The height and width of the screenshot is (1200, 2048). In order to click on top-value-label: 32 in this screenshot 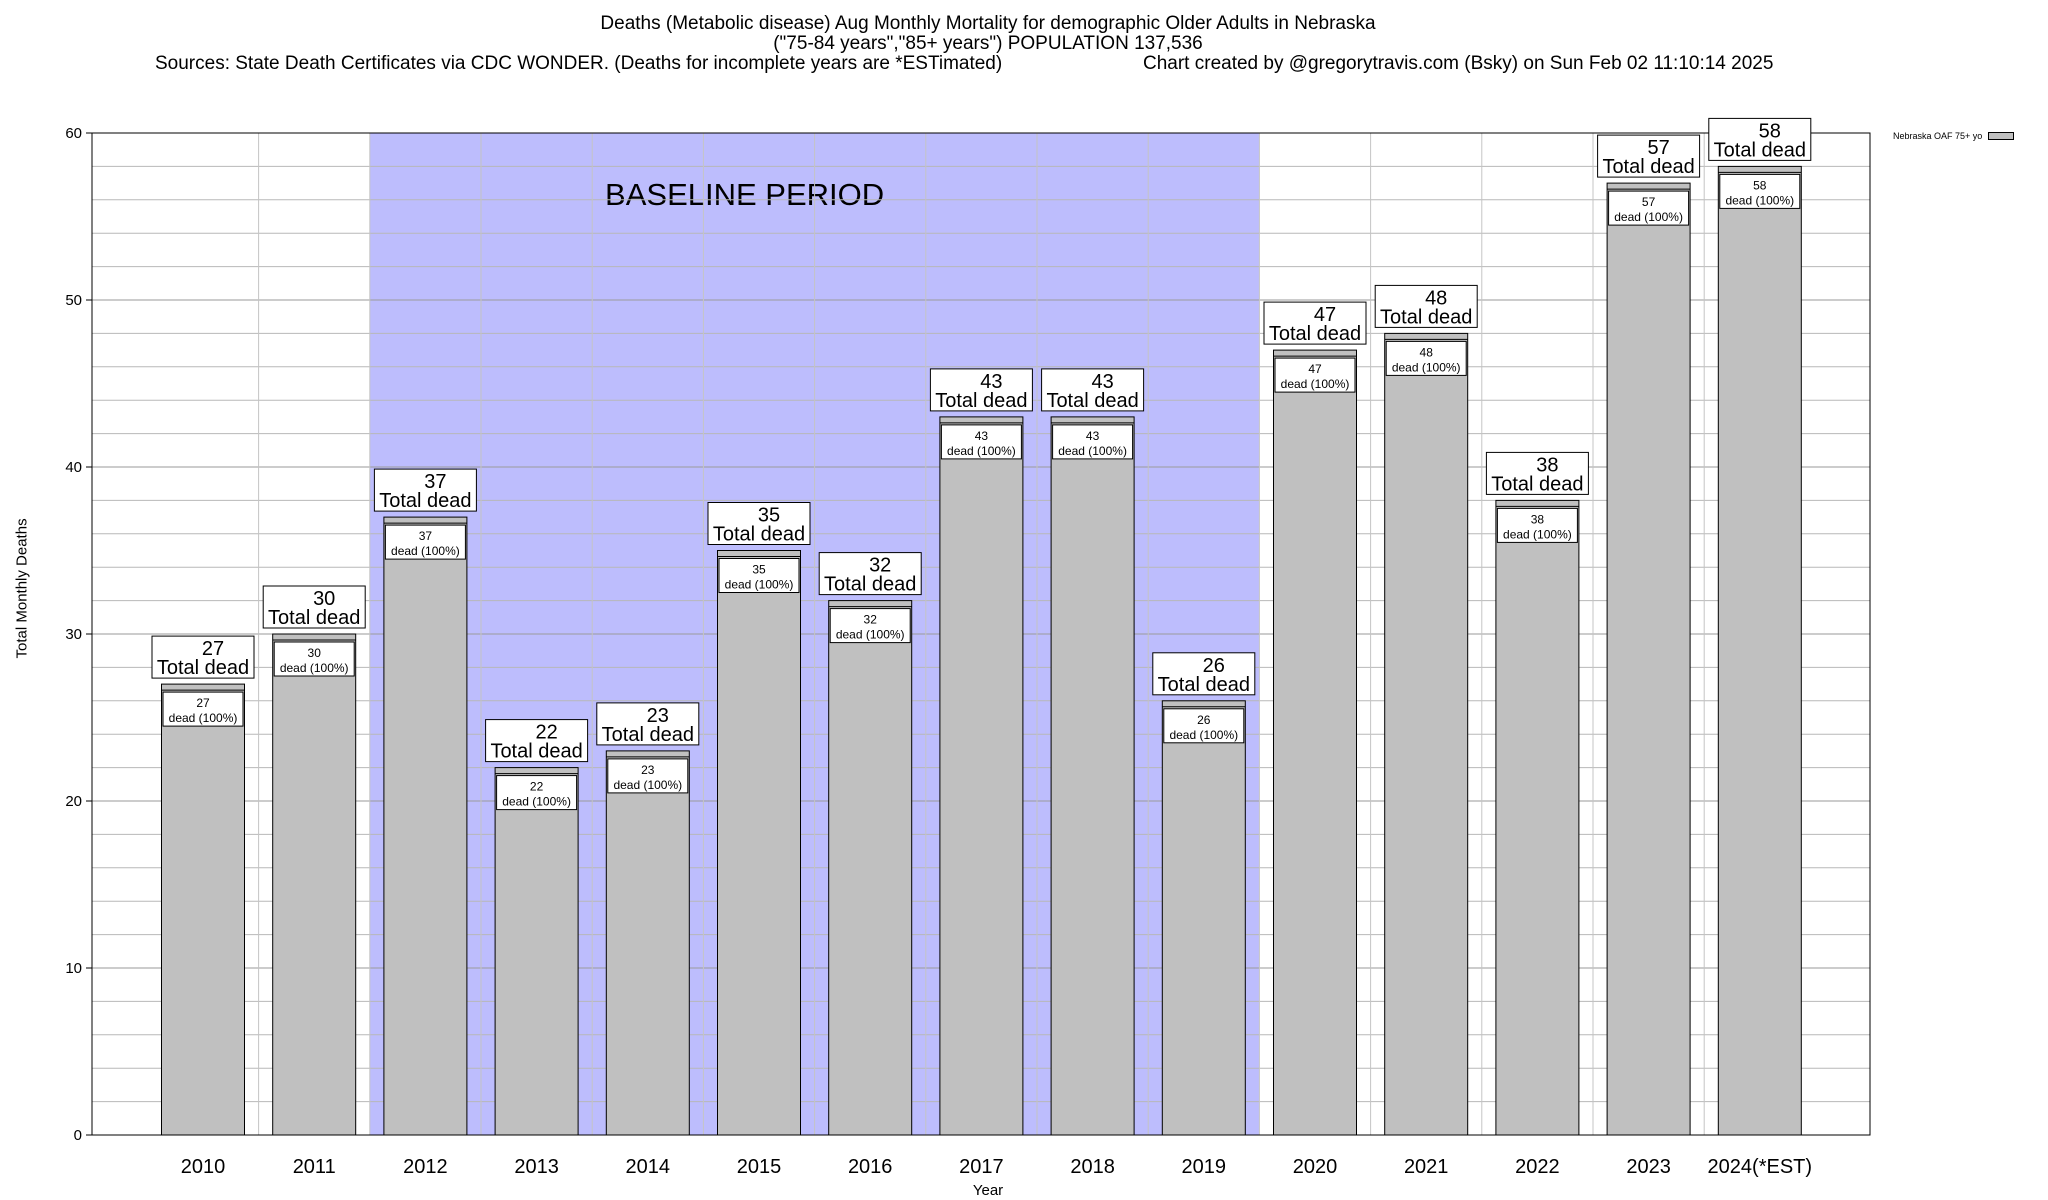, I will do `click(880, 566)`.